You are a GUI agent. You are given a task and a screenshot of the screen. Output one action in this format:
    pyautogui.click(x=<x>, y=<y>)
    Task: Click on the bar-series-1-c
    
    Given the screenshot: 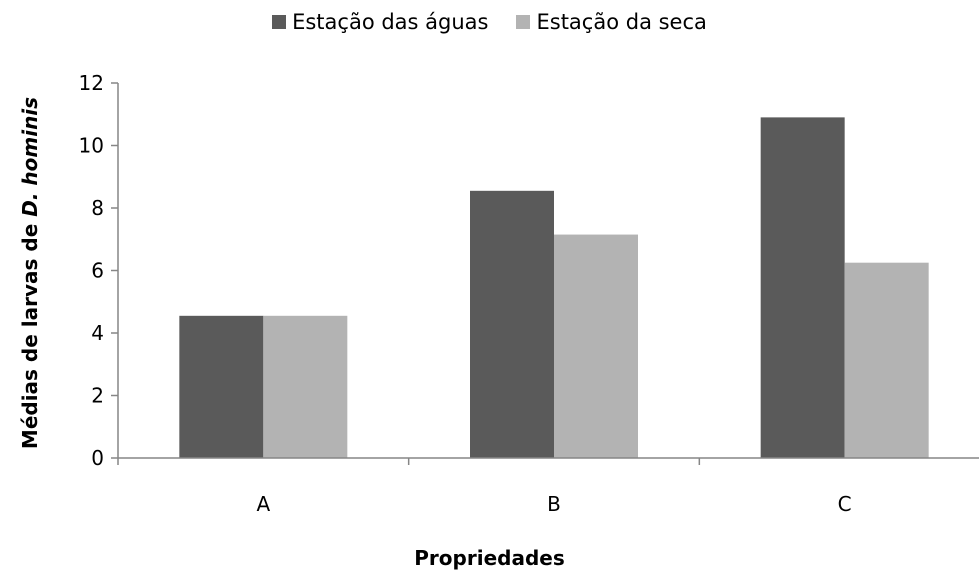 What is the action you would take?
    pyautogui.click(x=802, y=287)
    